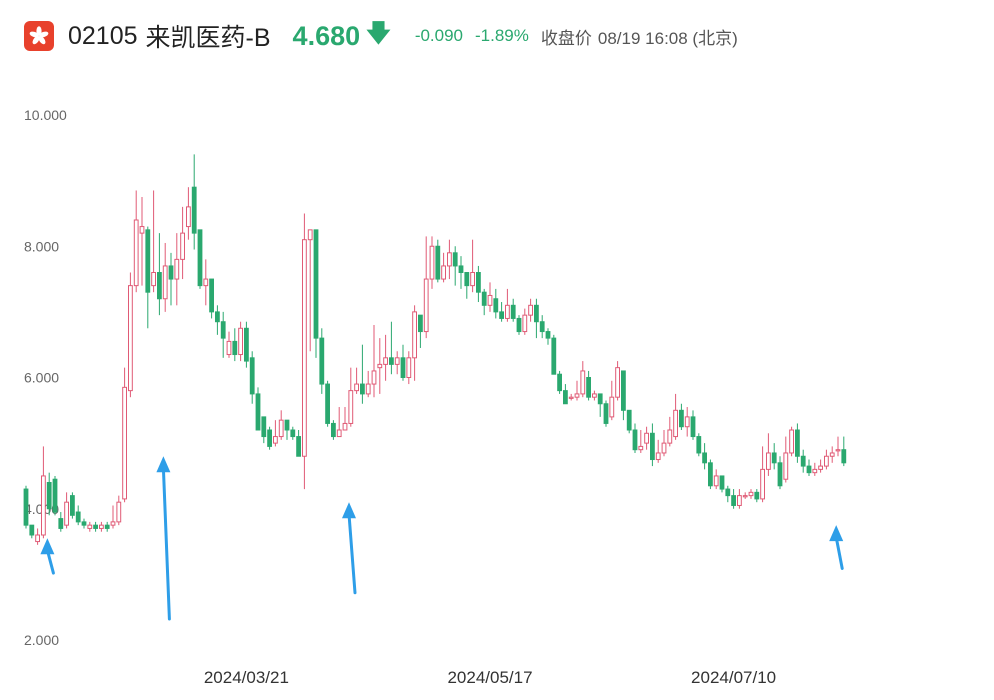 This screenshot has height=700, width=994. I want to click on stock-code: 02105, so click(103, 35).